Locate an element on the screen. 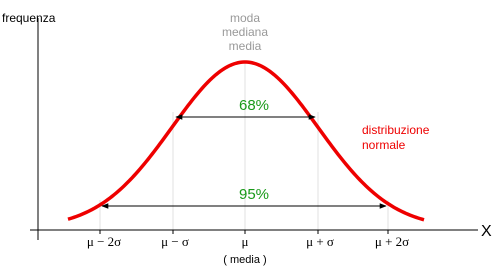 The height and width of the screenshot is (270, 500). x-tick-label: μ is located at coordinates (245, 241).